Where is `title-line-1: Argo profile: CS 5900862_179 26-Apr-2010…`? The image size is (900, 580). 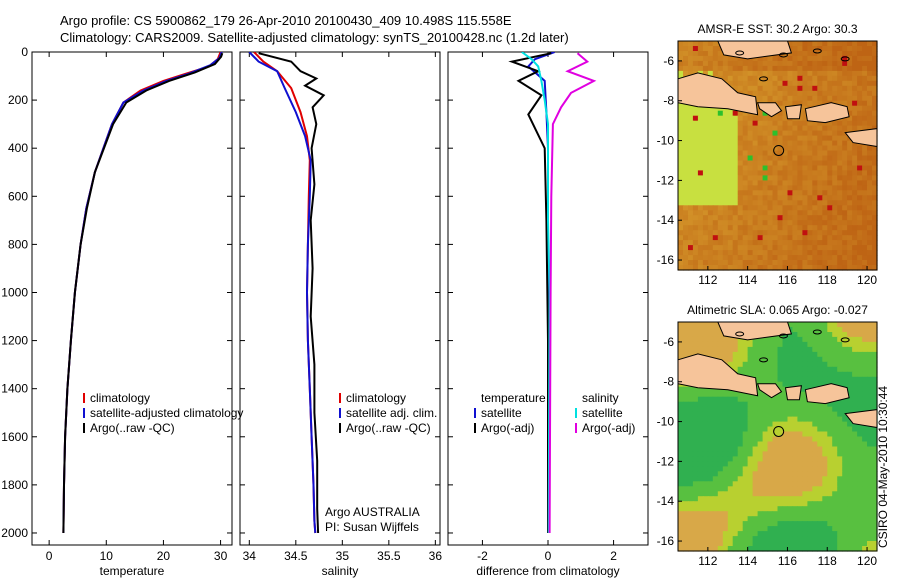 title-line-1: Argo profile: CS 5900862_179 26-Apr-2010… is located at coordinates (286, 20).